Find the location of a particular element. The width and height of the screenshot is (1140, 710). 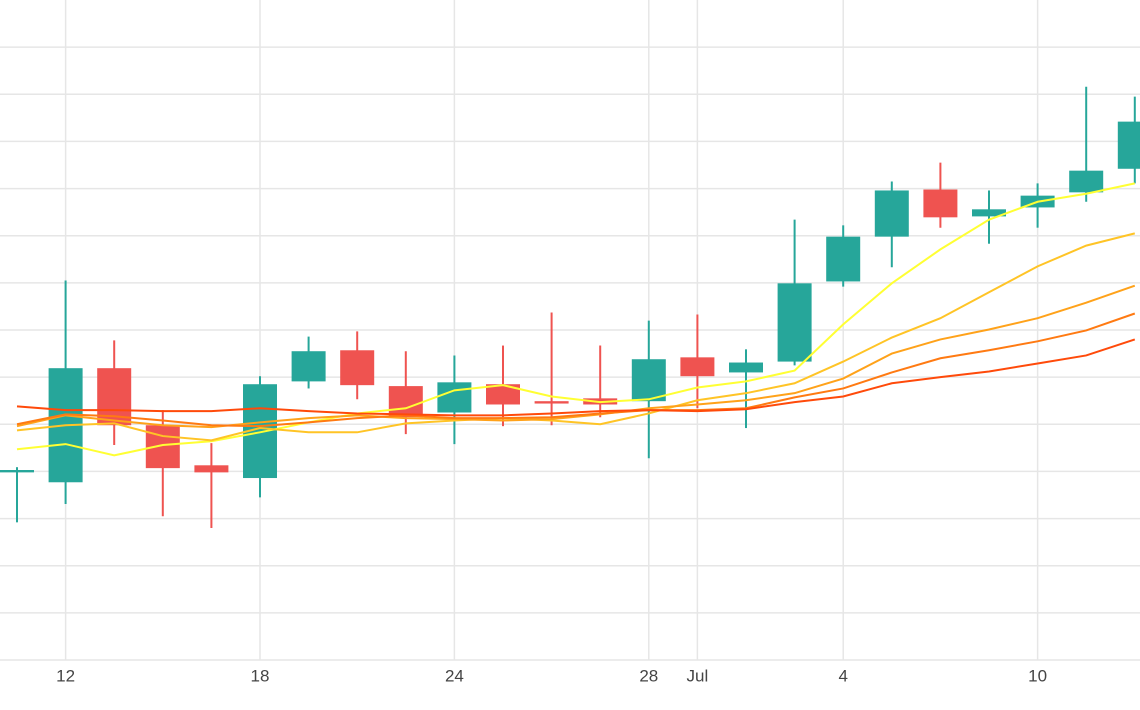

x-tick-label: 4 is located at coordinates (842, 675).